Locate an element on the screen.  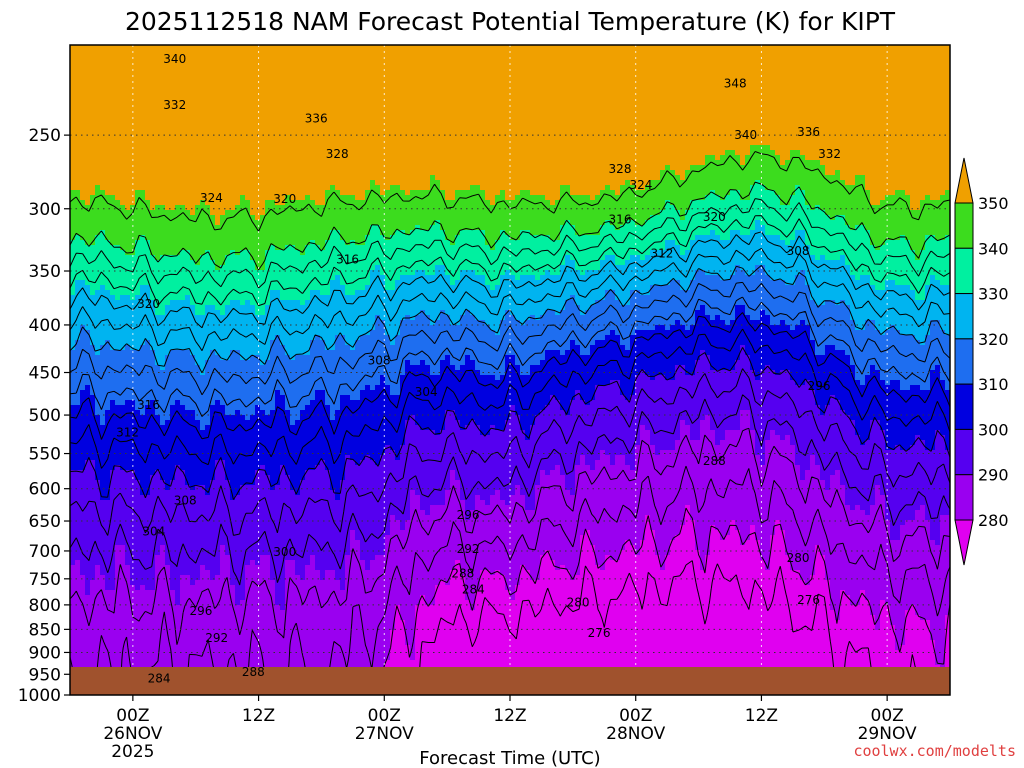
contour-label: 284 is located at coordinates (473, 589).